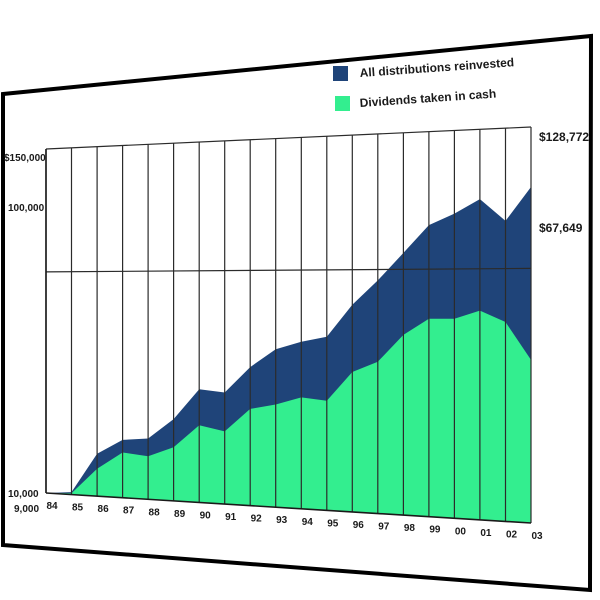 The width and height of the screenshot is (600, 600). What do you see at coordinates (257, 519) in the screenshot?
I see `x-tick-92: 92` at bounding box center [257, 519].